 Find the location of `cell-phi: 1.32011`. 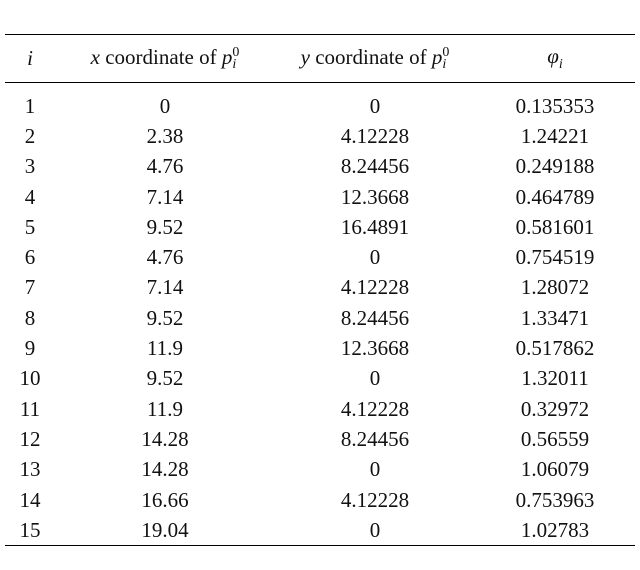

cell-phi: 1.32011 is located at coordinates (555, 378).